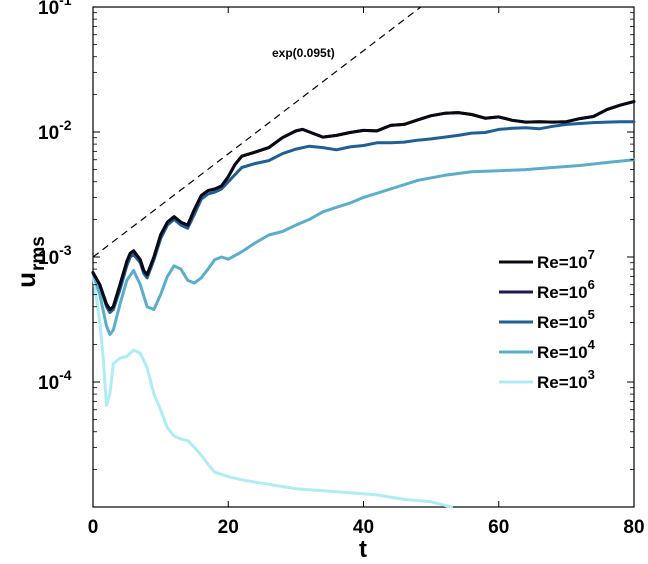  I want to click on y-tick-label--3: 10⁻³, so click(55, 255).